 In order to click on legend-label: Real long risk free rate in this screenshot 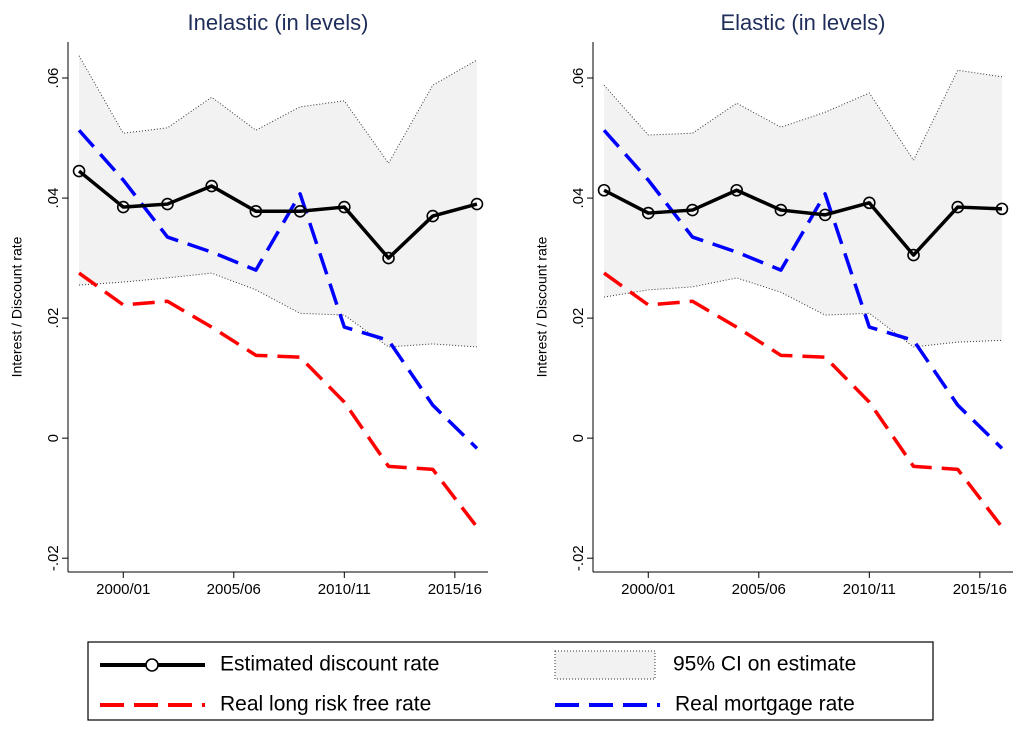, I will do `click(325, 704)`.